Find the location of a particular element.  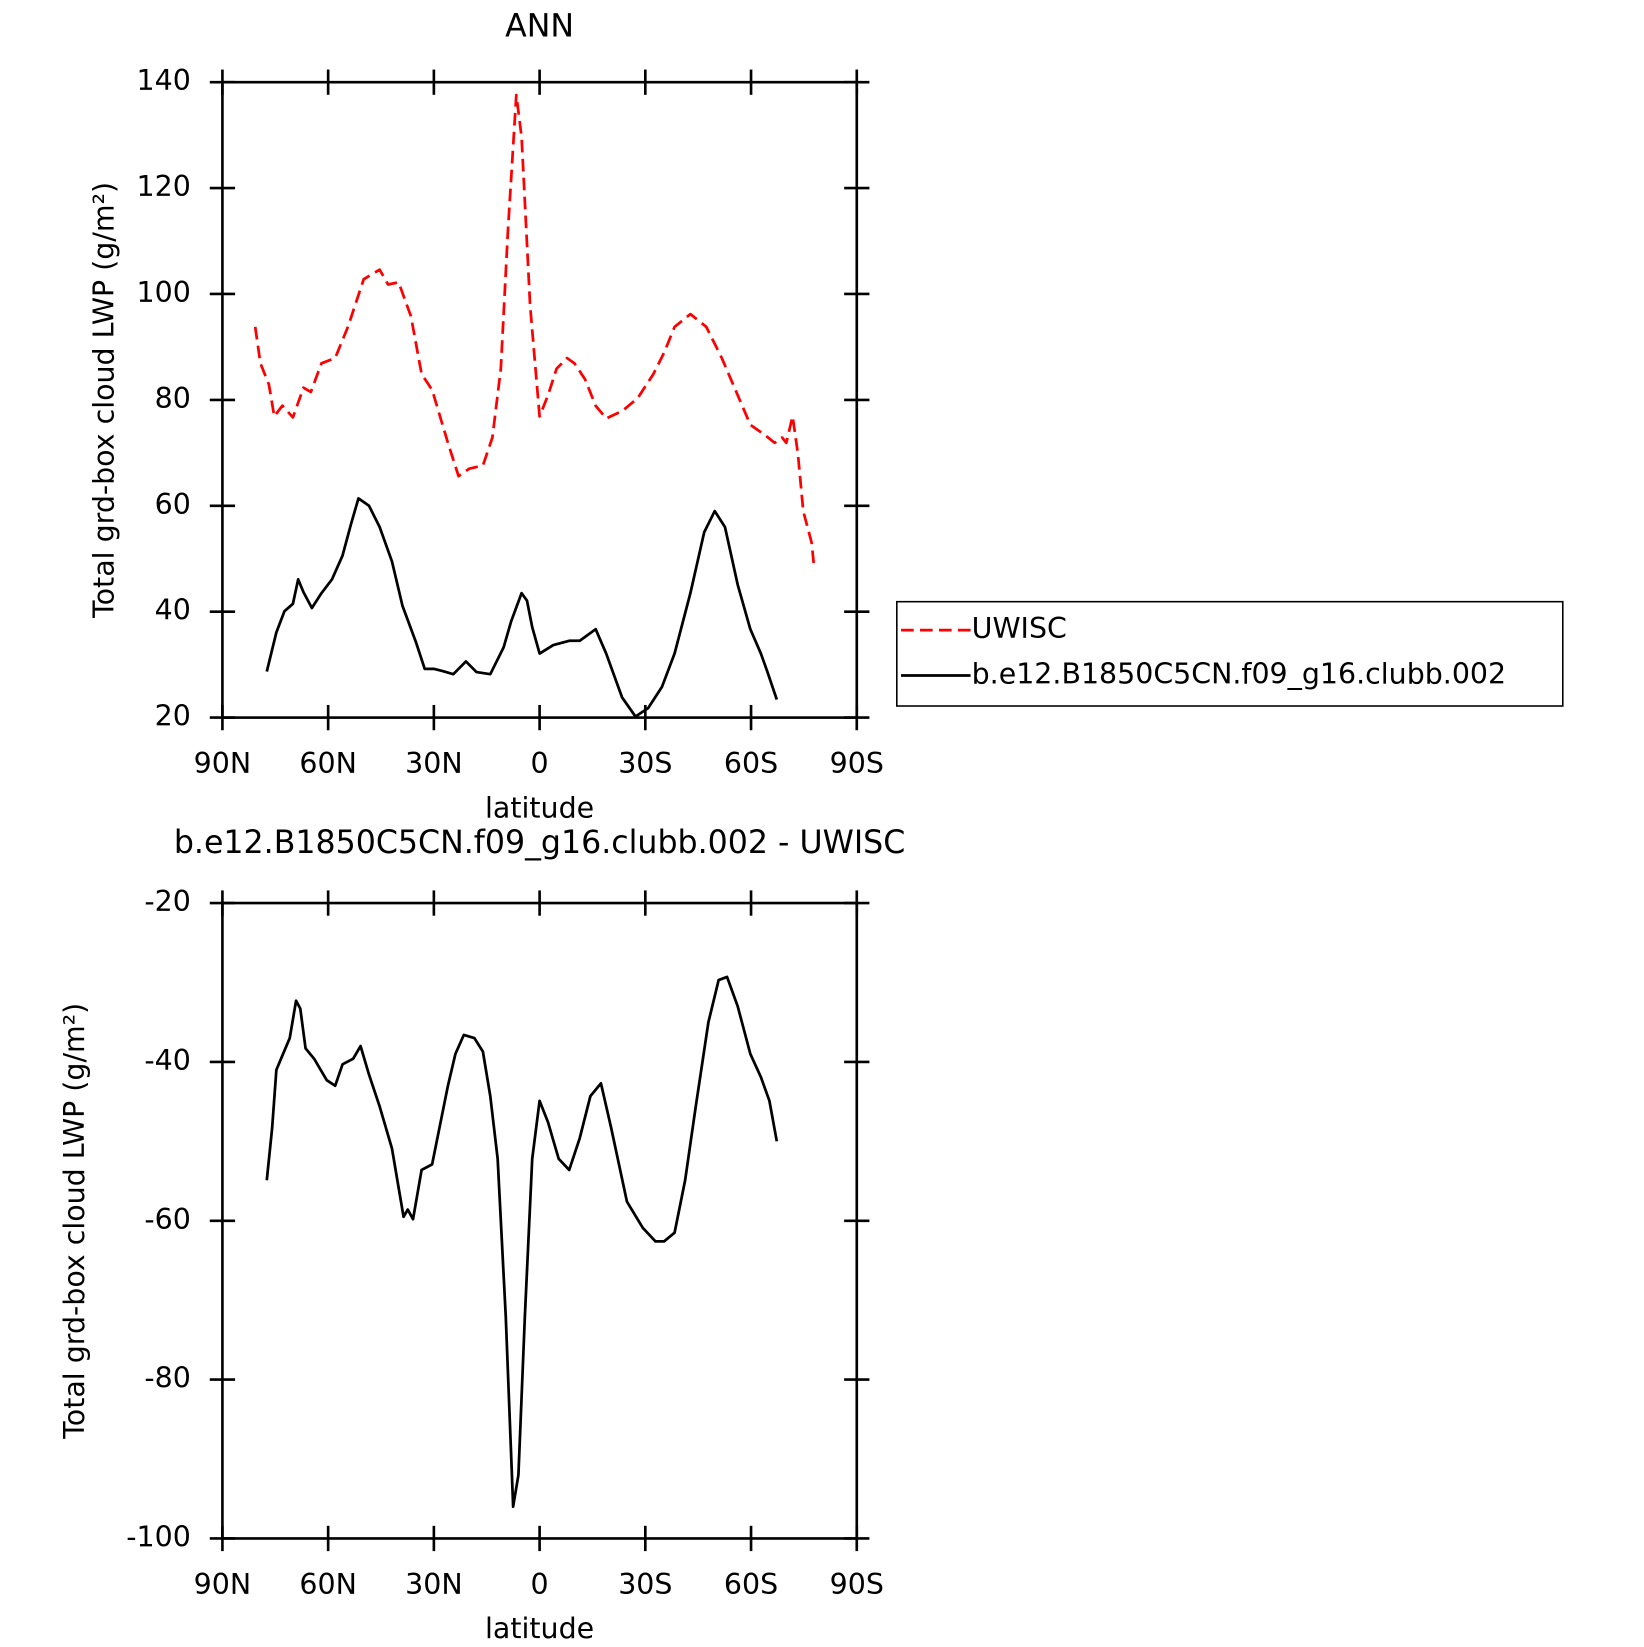

y-tick-label: 140 is located at coordinates (164, 80).